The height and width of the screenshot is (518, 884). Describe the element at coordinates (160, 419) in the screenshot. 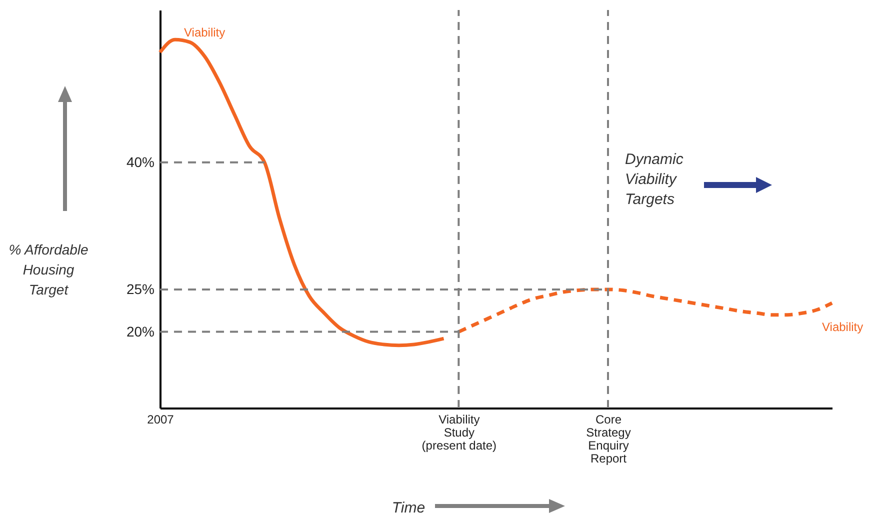

I see `x-tick-label: 2007` at that location.